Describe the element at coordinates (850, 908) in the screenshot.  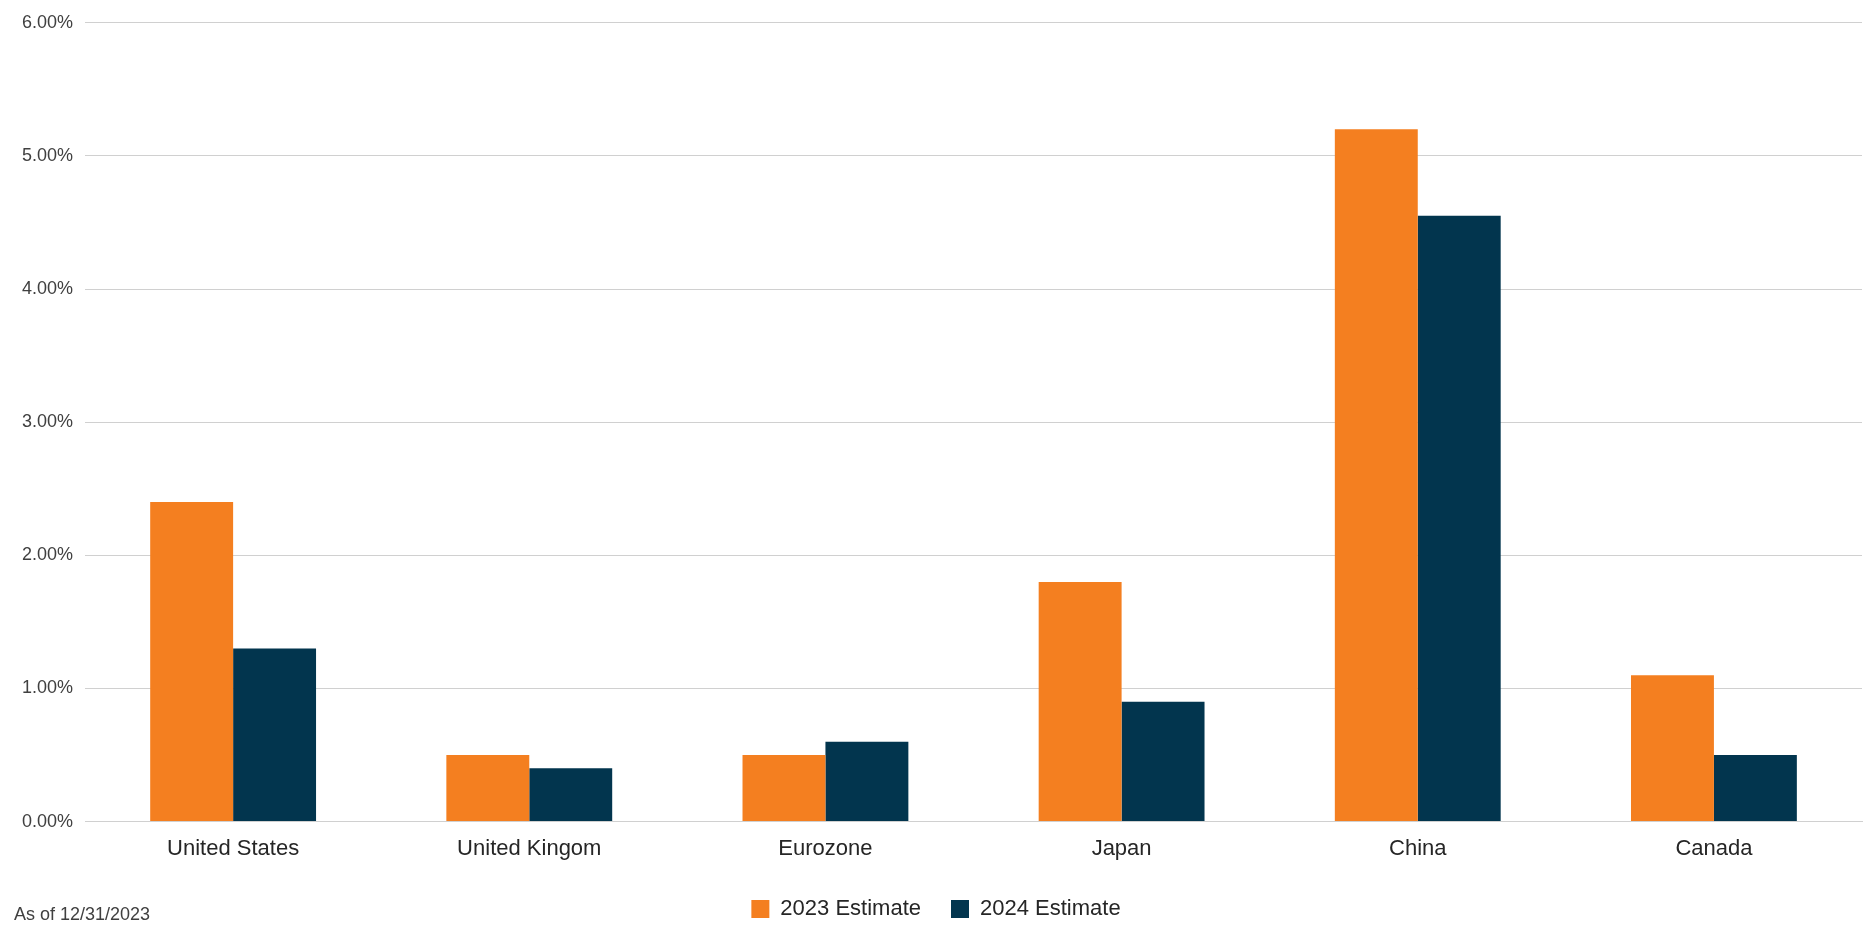
I see `legend-label: 2023 Estimate` at that location.